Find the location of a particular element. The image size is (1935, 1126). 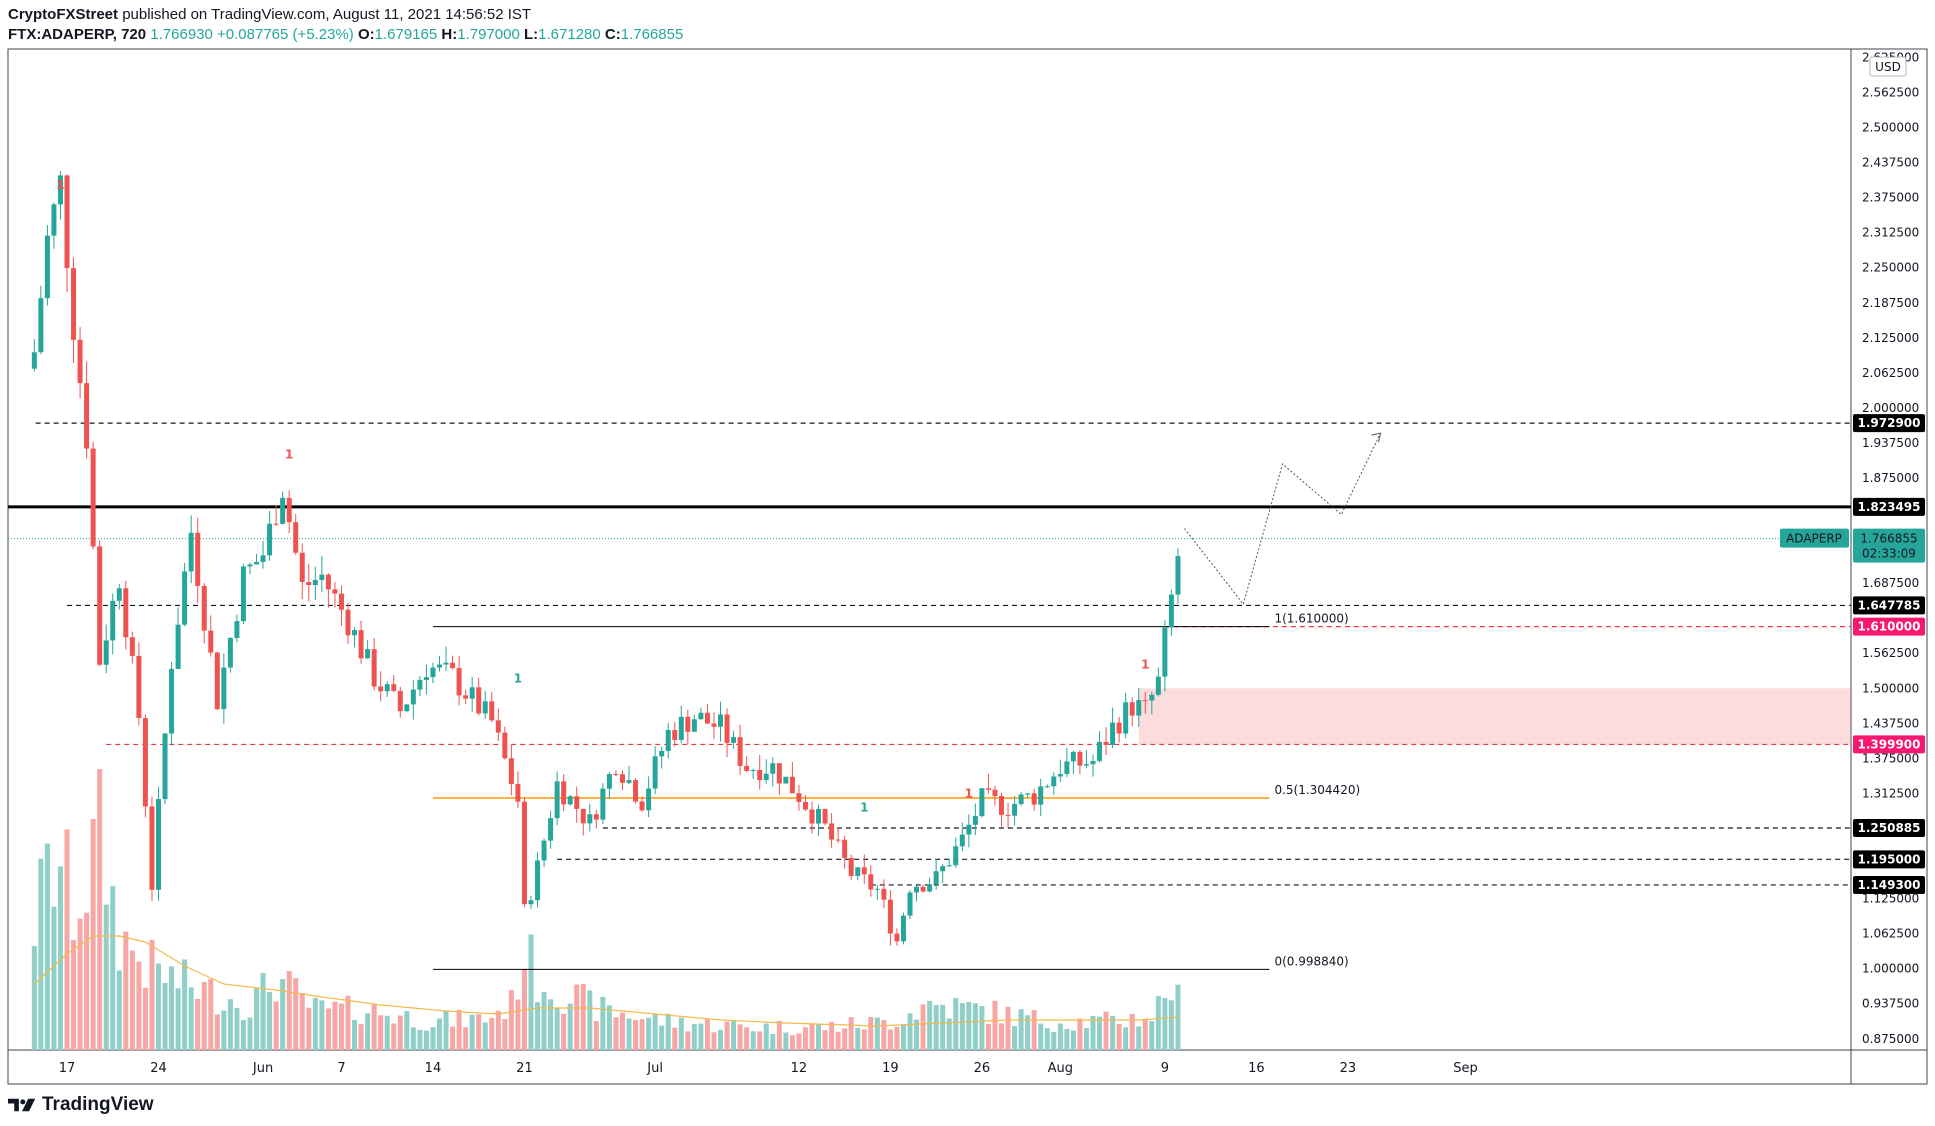

currency-label: USD is located at coordinates (1888, 67).